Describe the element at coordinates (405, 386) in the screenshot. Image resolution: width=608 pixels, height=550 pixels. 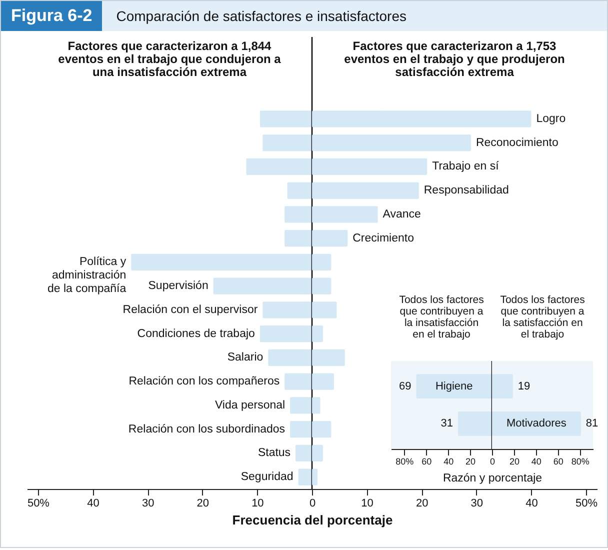
I see `data-label: 69` at that location.